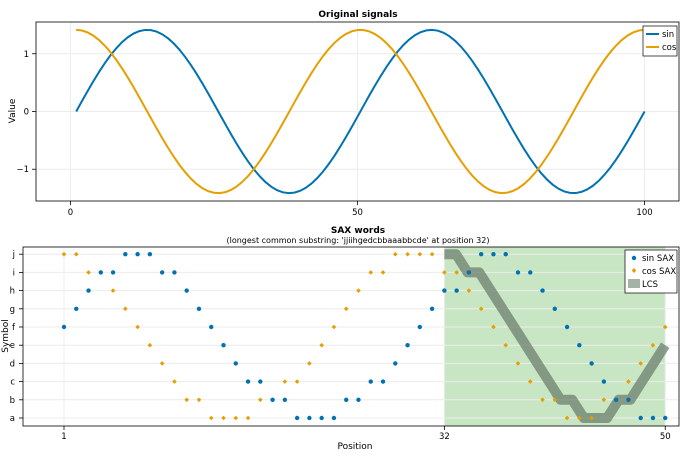  I want to click on sax-ytick-label: j, so click(13, 255).